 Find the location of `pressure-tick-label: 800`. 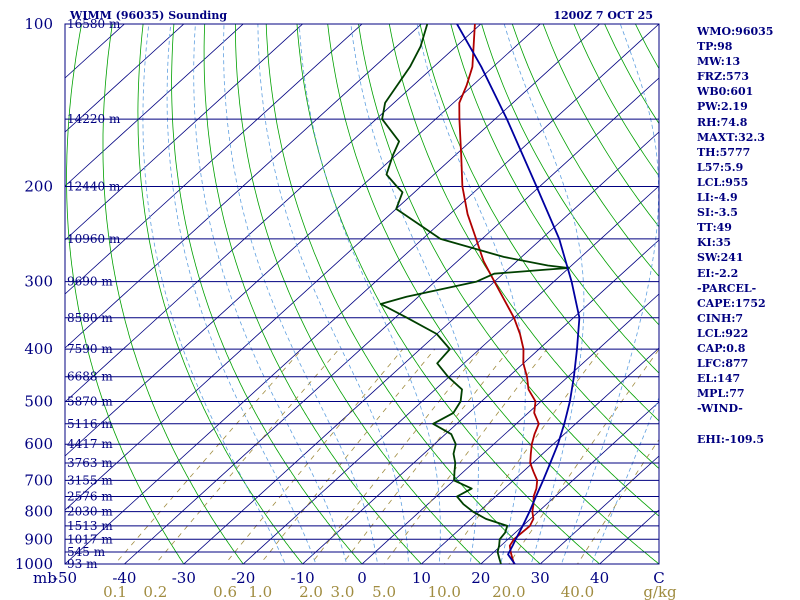

pressure-tick-label: 800 is located at coordinates (38, 512).